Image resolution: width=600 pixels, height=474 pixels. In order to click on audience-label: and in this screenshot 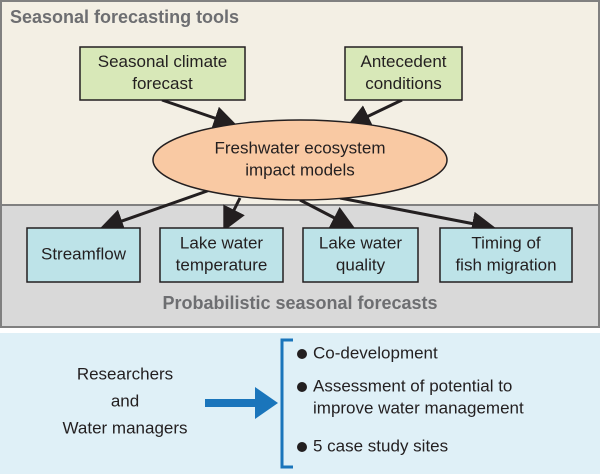, I will do `click(125, 400)`.